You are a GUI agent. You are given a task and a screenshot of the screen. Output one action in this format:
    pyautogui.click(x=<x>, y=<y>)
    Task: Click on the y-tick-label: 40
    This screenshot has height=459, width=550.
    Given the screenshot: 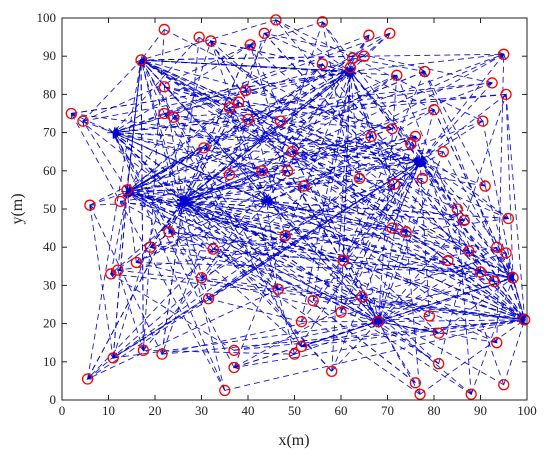 What is the action you would take?
    pyautogui.click(x=49, y=246)
    